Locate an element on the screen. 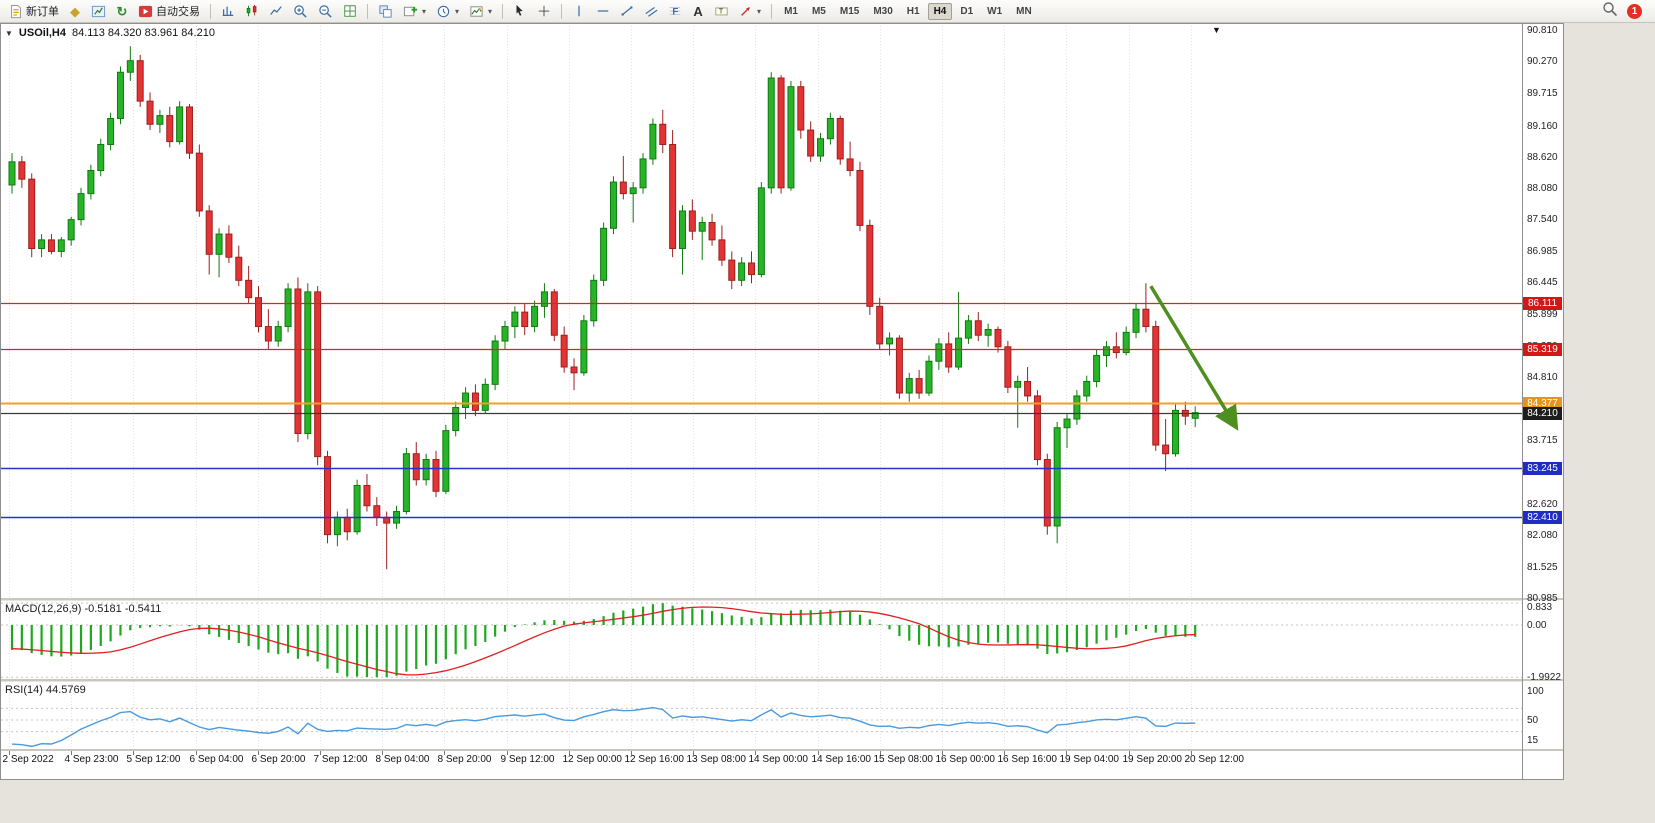 Image resolution: width=1655 pixels, height=823 pixels. timeframe-h1: H1 is located at coordinates (913, 11).